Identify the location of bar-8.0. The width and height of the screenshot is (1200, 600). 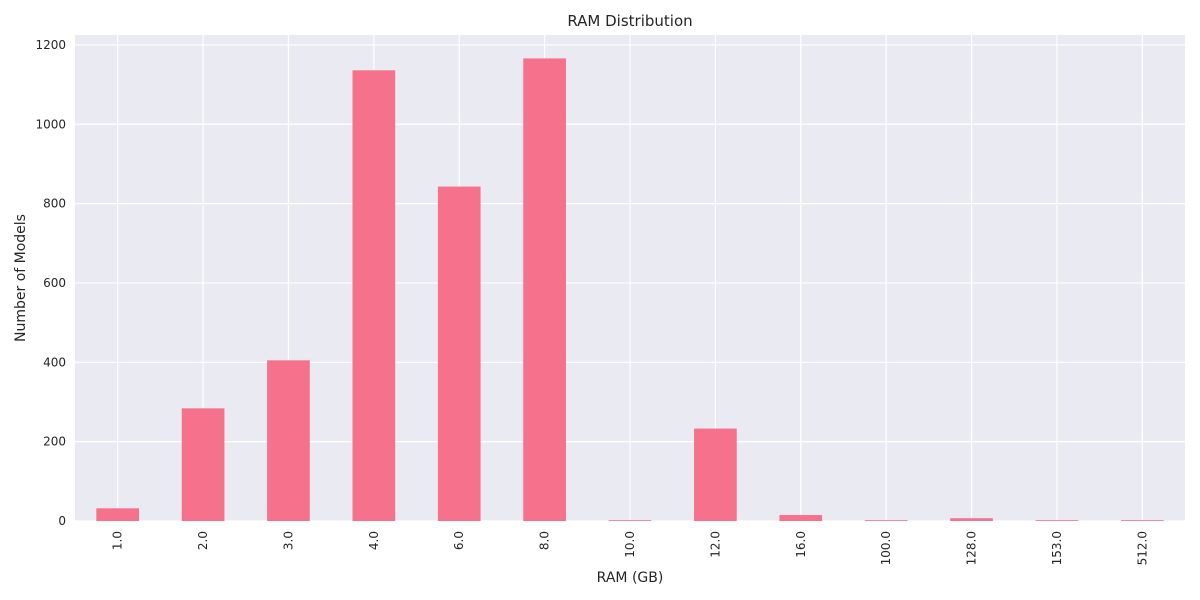
(544, 289).